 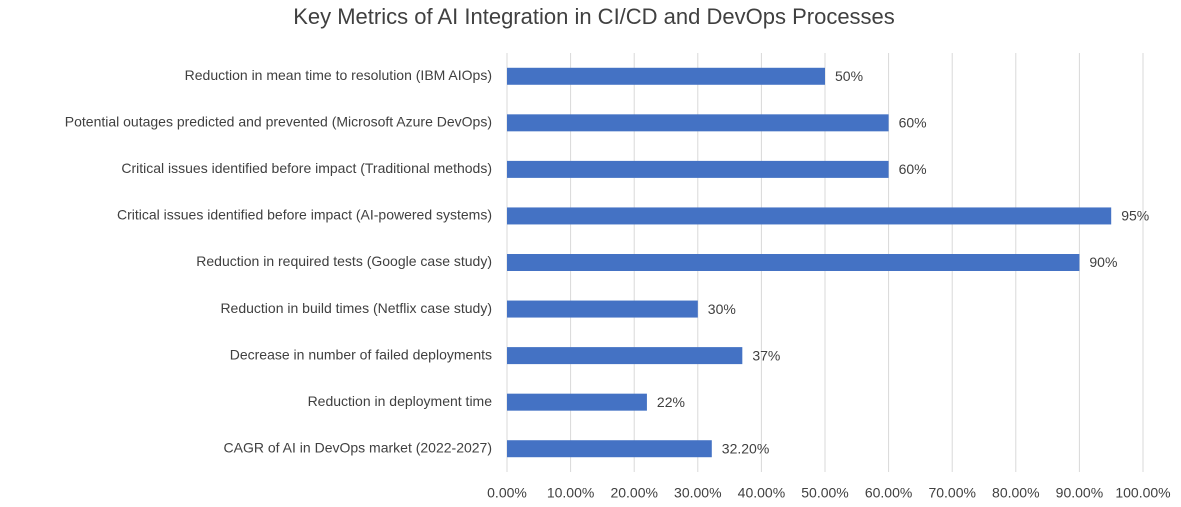 I want to click on value-label: 90%, so click(x=1103, y=262).